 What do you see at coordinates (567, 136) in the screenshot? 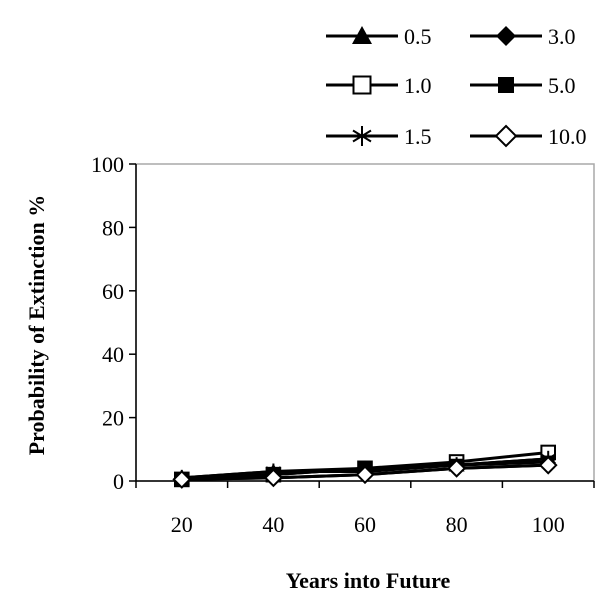
I see `legend-label: 10.0` at bounding box center [567, 136].